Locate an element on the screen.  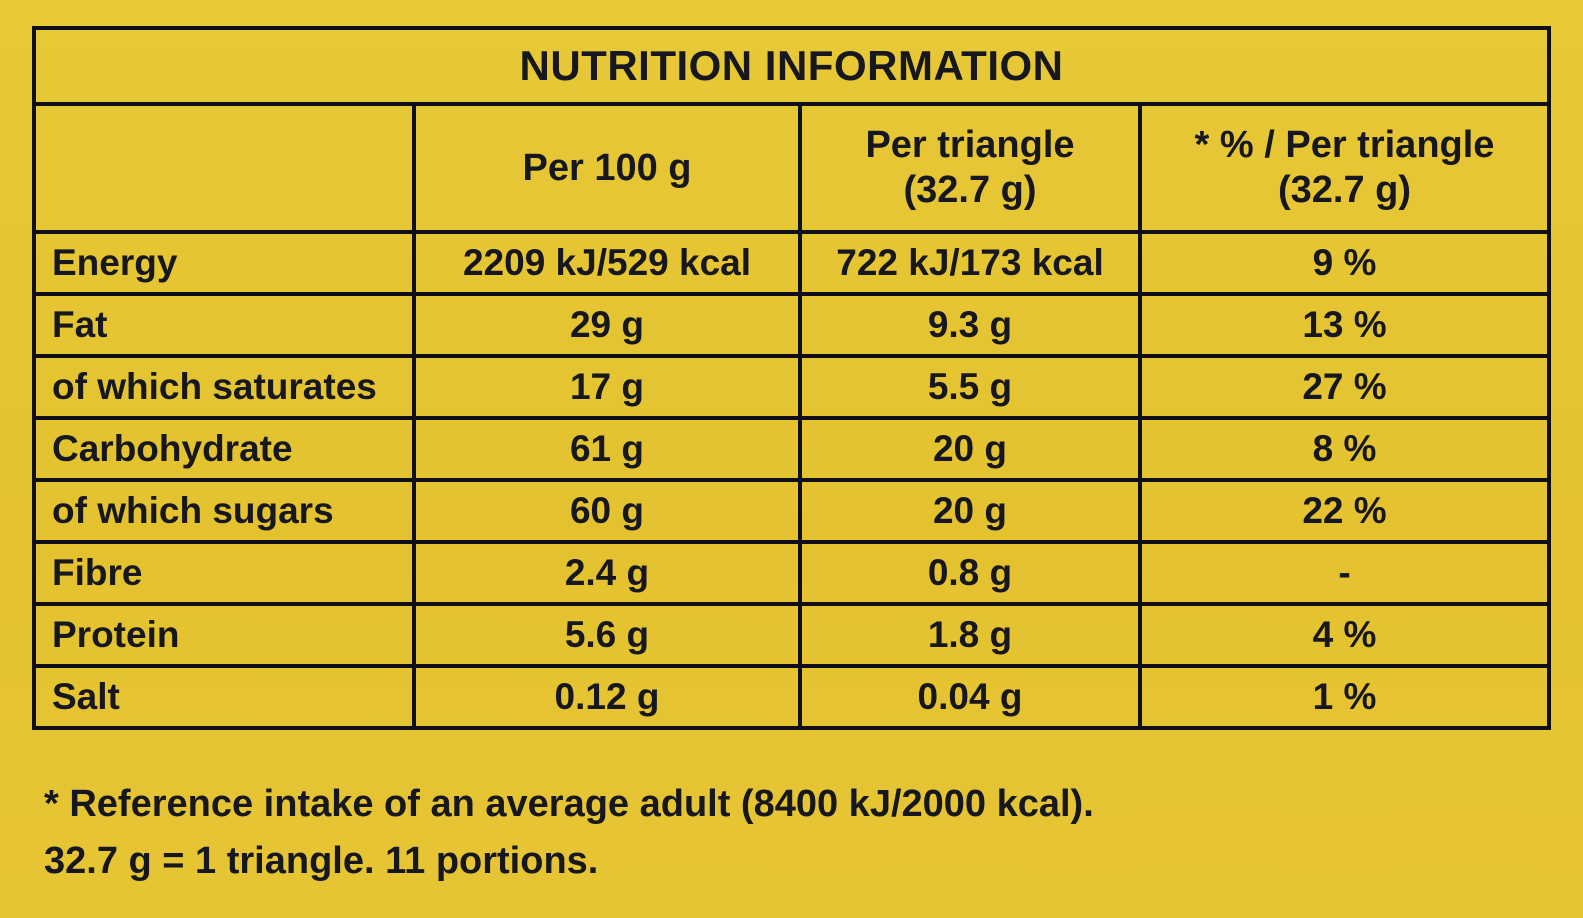
value-per-100g: 5.6 g is located at coordinates (607, 635).